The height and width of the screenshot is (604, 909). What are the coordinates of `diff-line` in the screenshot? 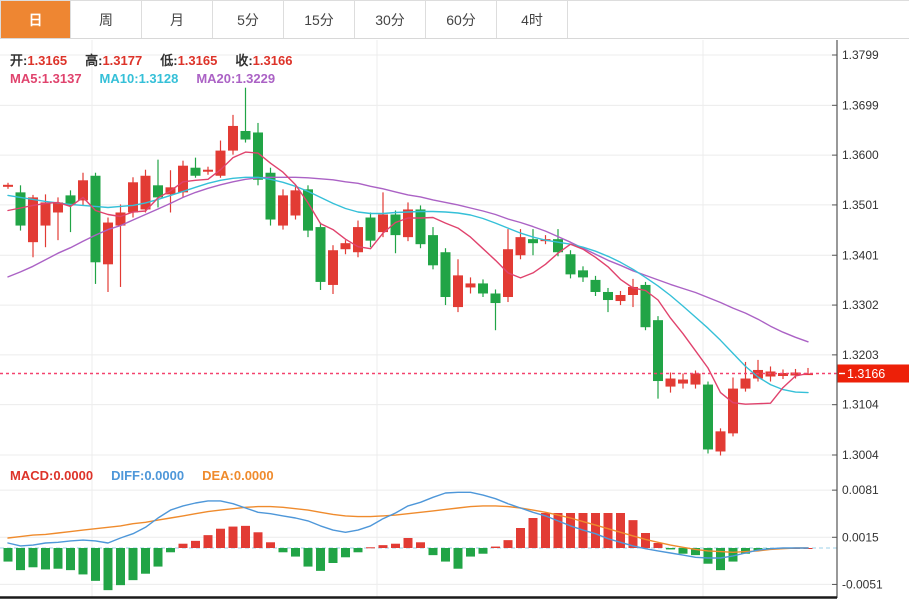 It's located at (408, 525).